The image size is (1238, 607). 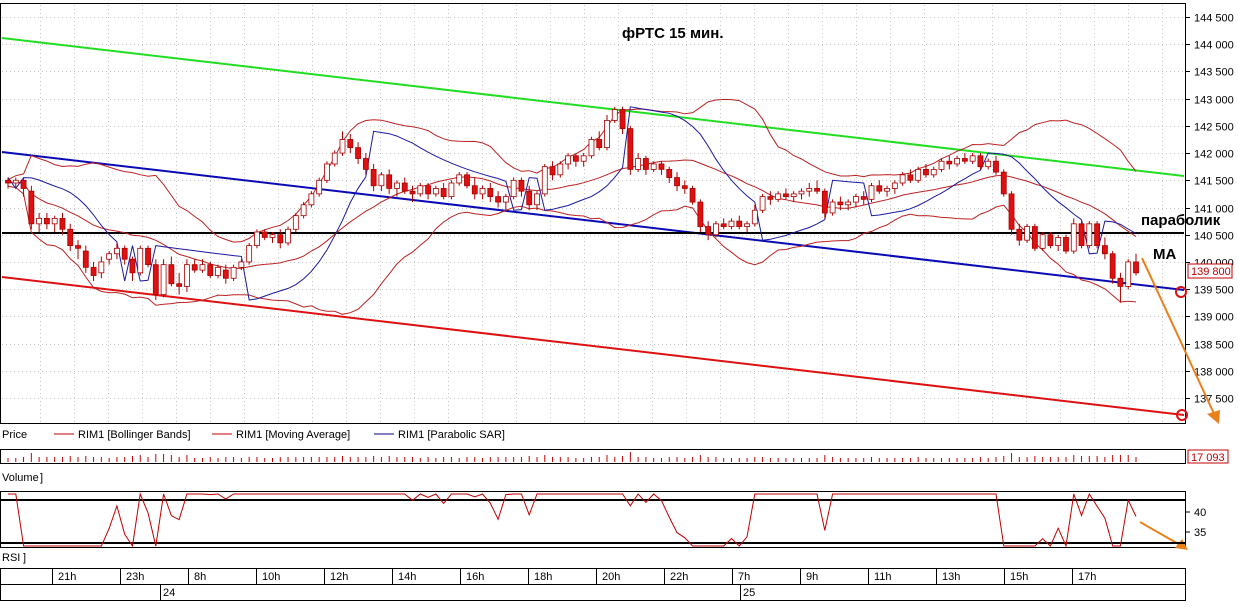 What do you see at coordinates (1181, 544) in the screenshot?
I see `forecast-arrowhead-rsi` at bounding box center [1181, 544].